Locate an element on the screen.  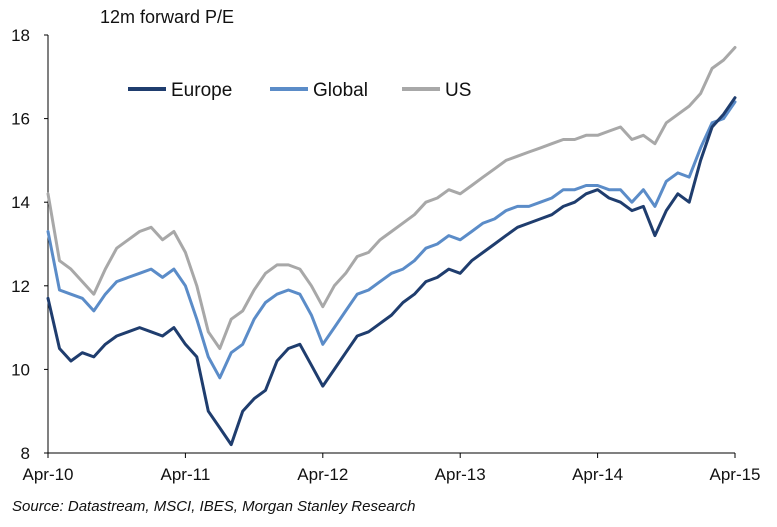
legend: Europe Global US is located at coordinates (299, 90).